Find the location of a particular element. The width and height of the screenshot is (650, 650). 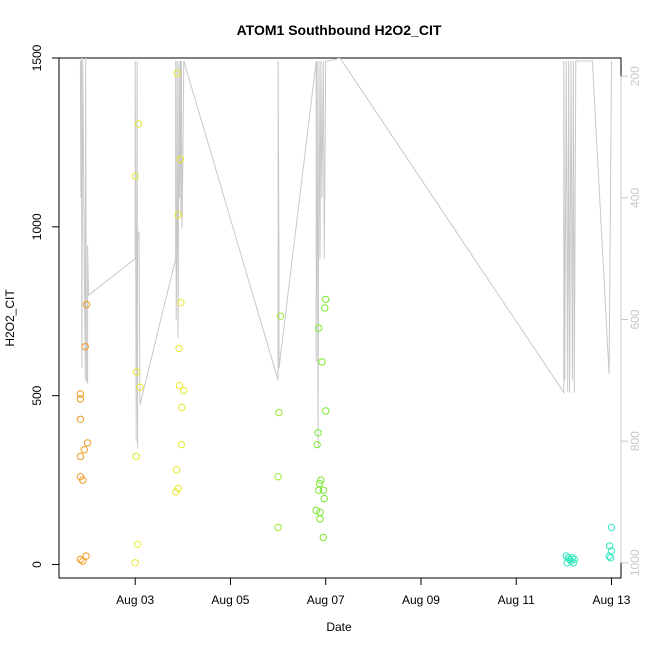

y-axis: 0 500 1000 1500 is located at coordinates (45, 306).